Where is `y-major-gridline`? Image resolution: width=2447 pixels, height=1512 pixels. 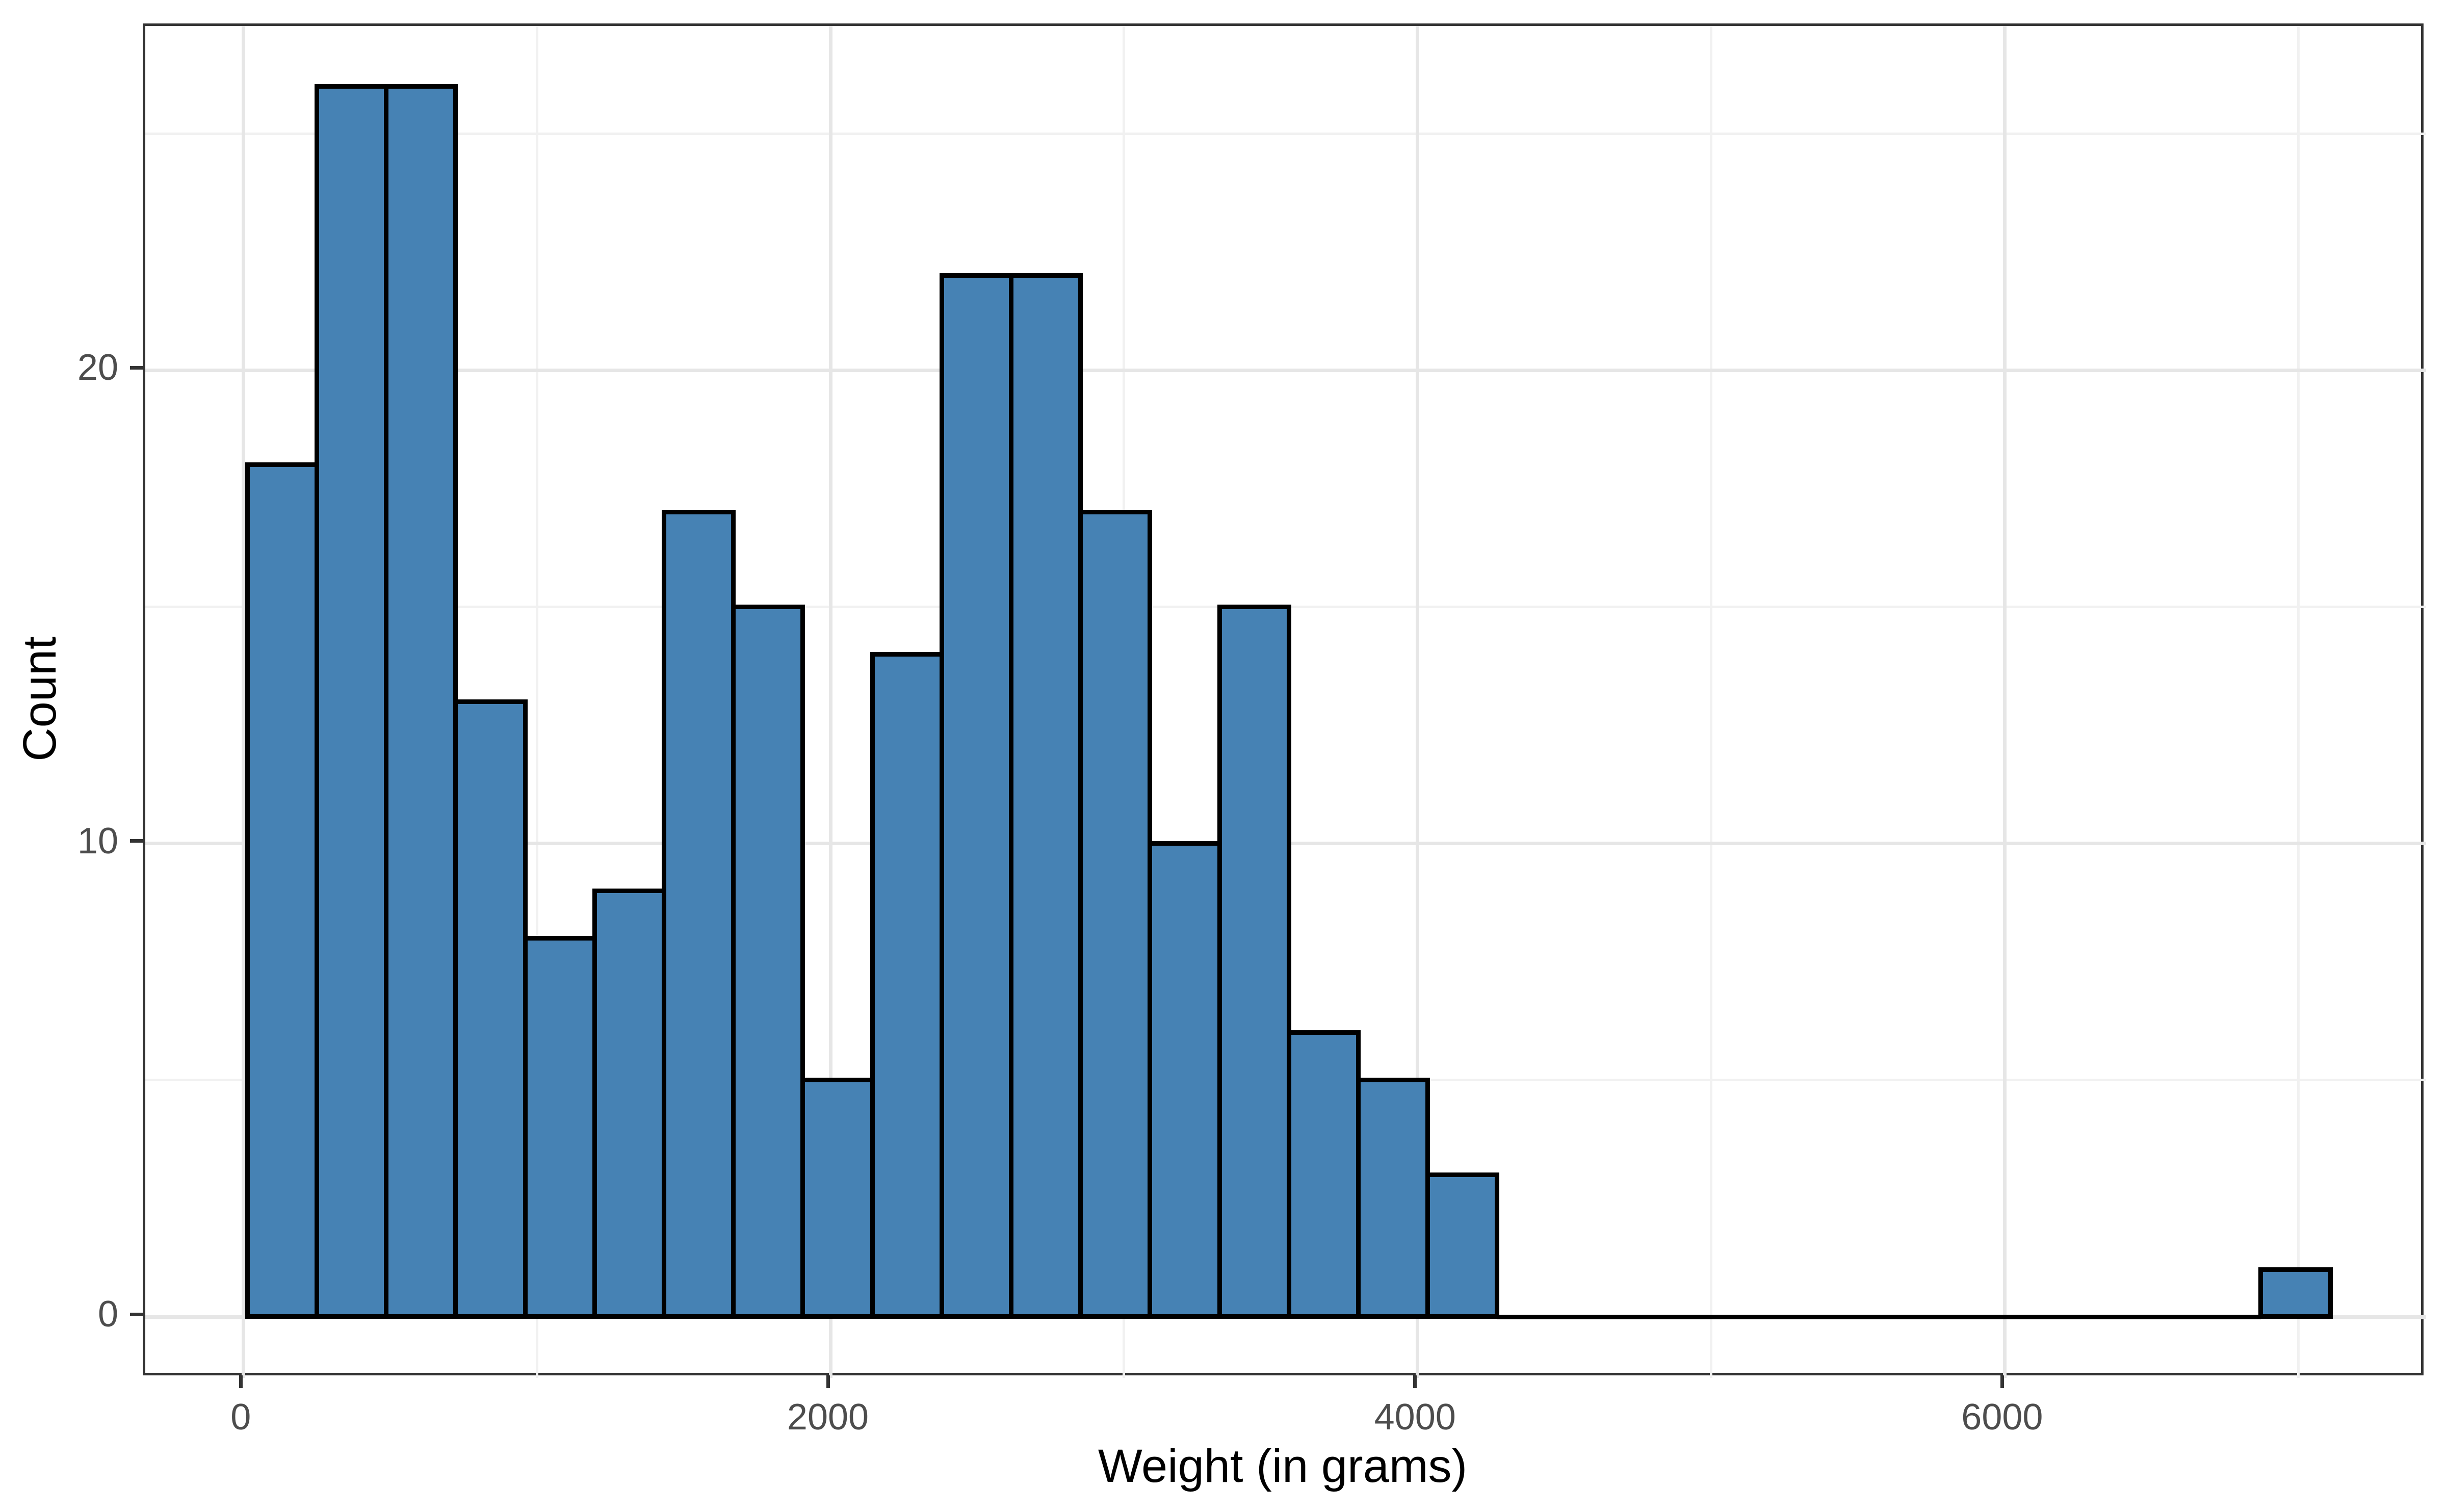
y-major-gridline is located at coordinates (1285, 370).